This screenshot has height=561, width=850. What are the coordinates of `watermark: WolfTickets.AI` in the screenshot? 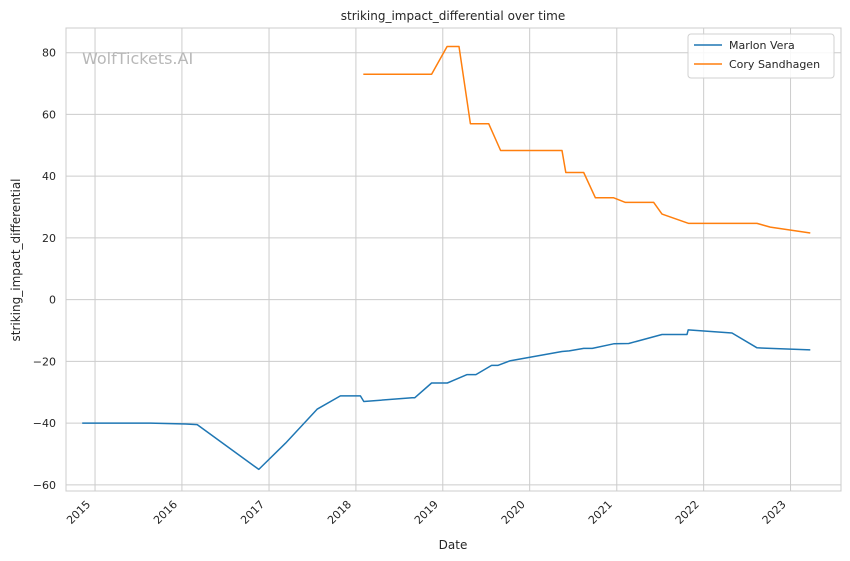 It's located at (137, 58).